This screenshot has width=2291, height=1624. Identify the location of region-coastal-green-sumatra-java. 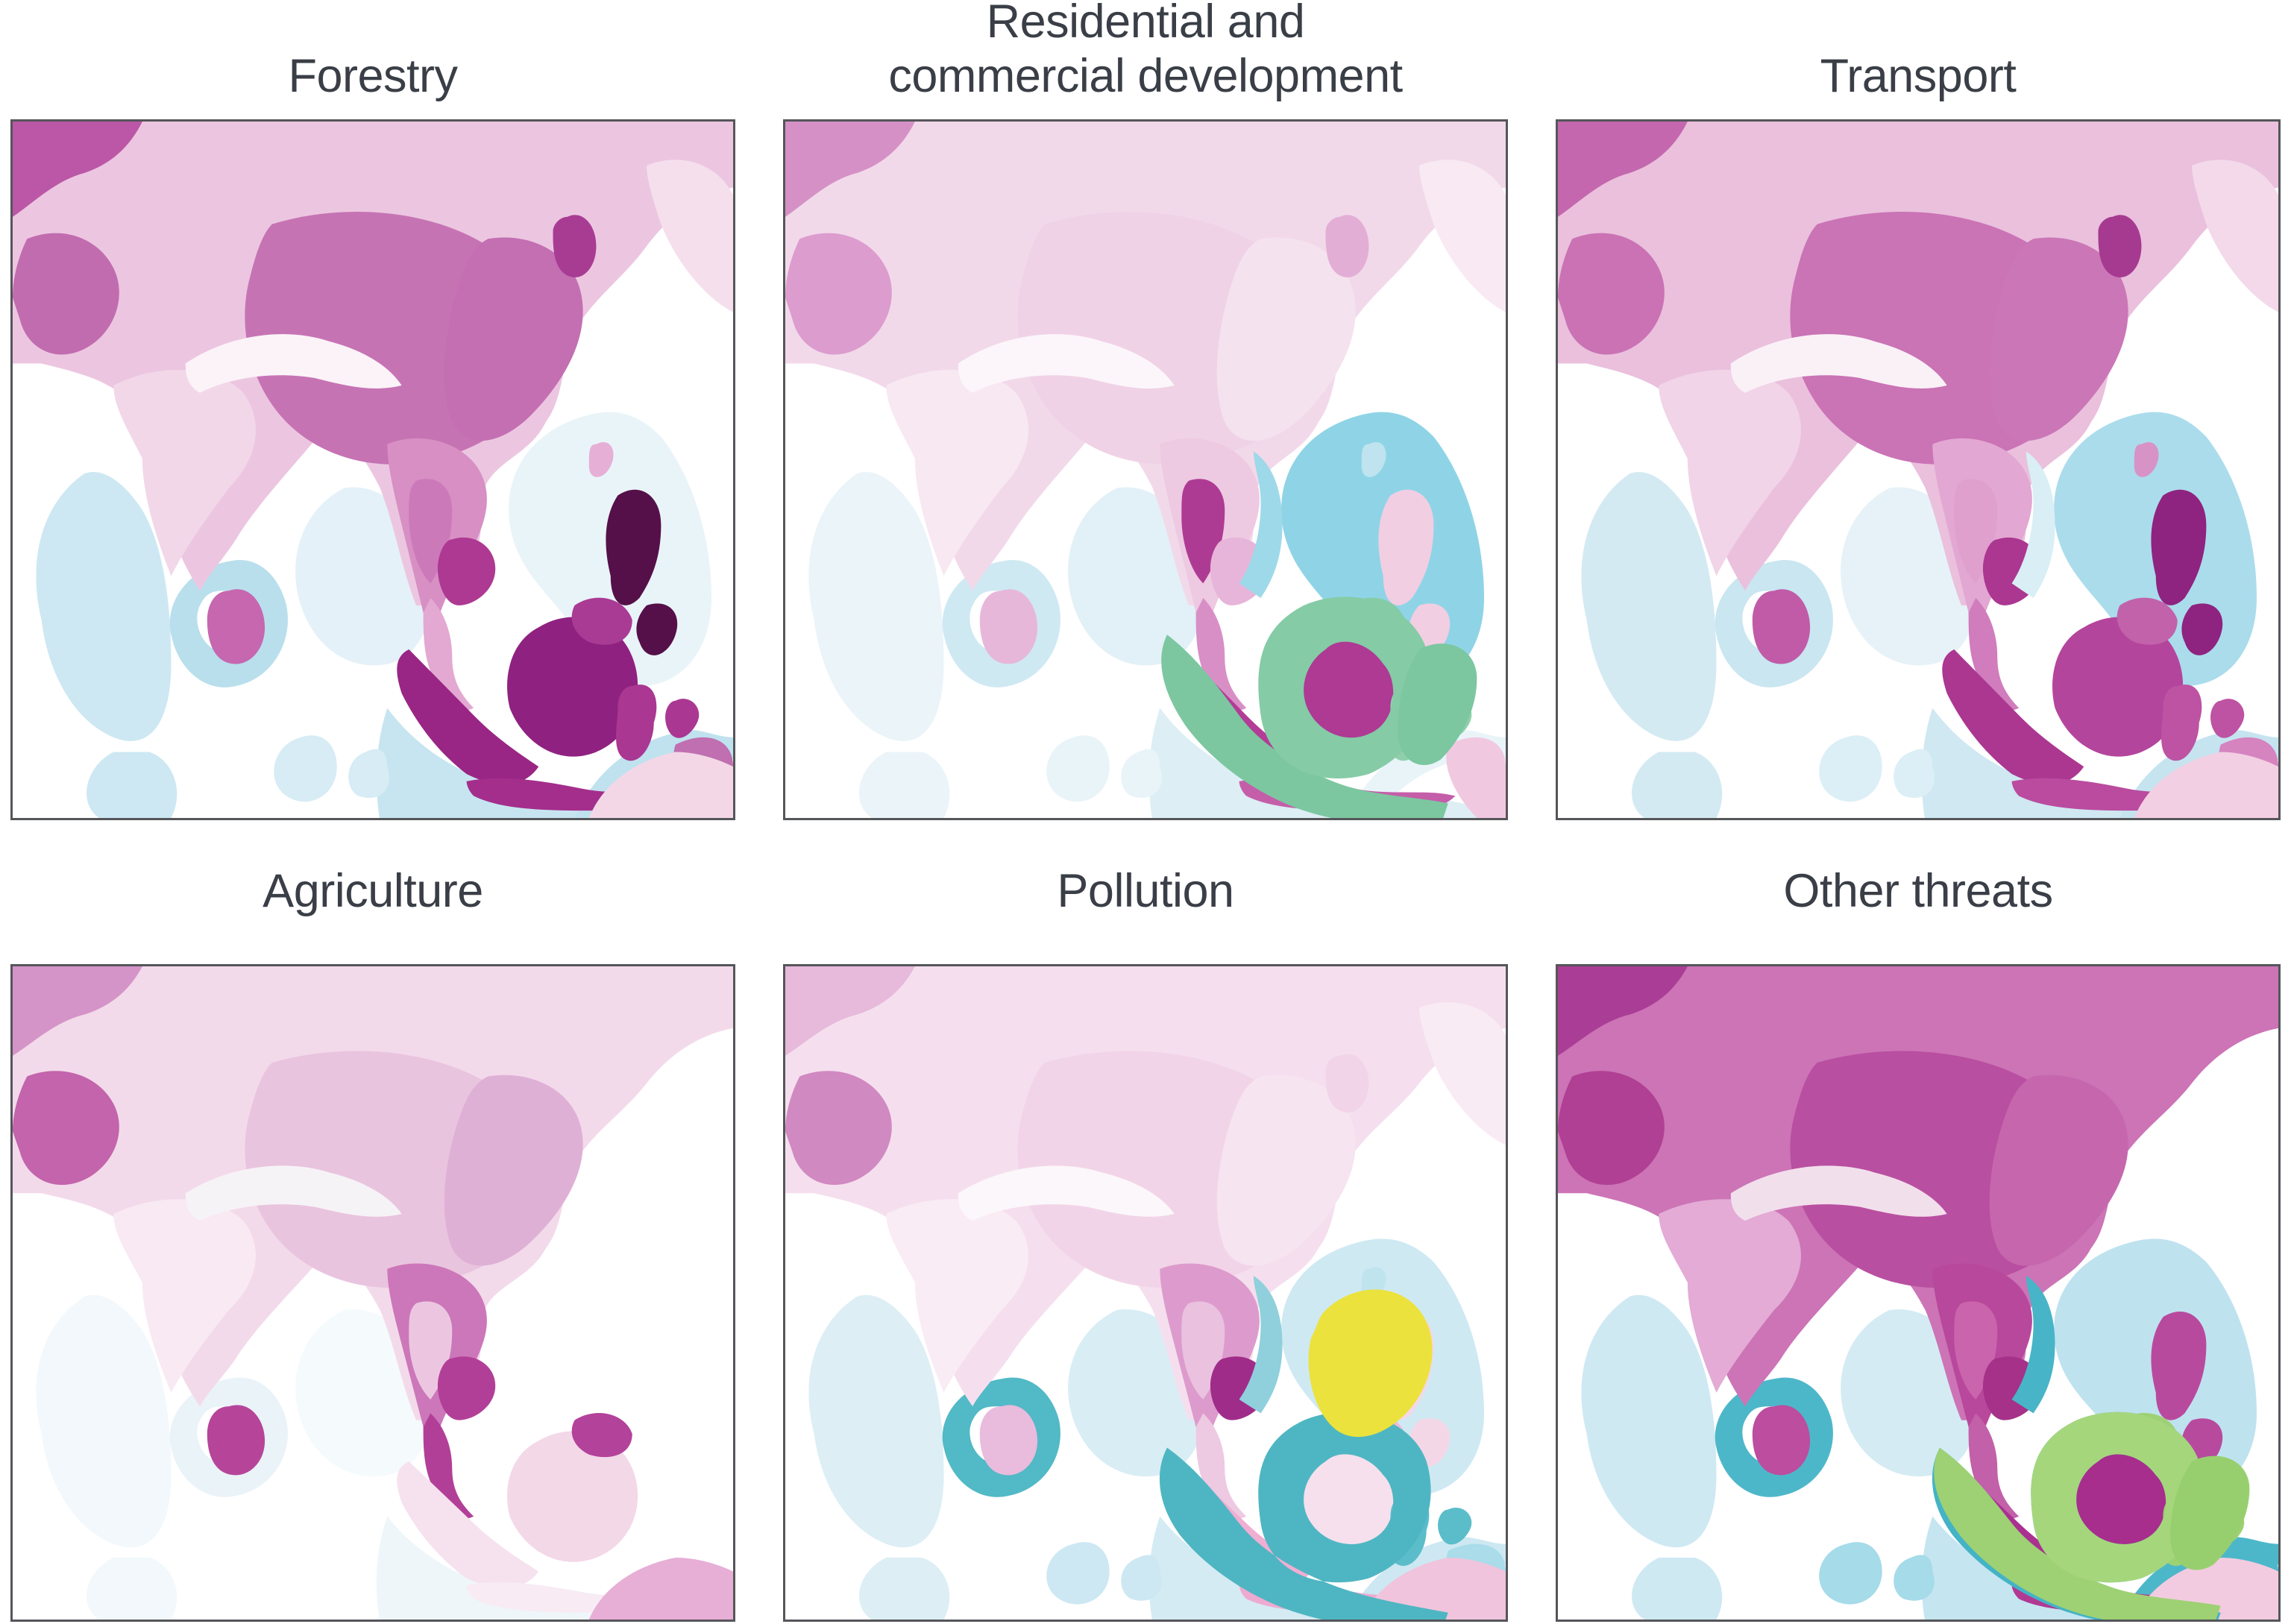
(2077, 1533).